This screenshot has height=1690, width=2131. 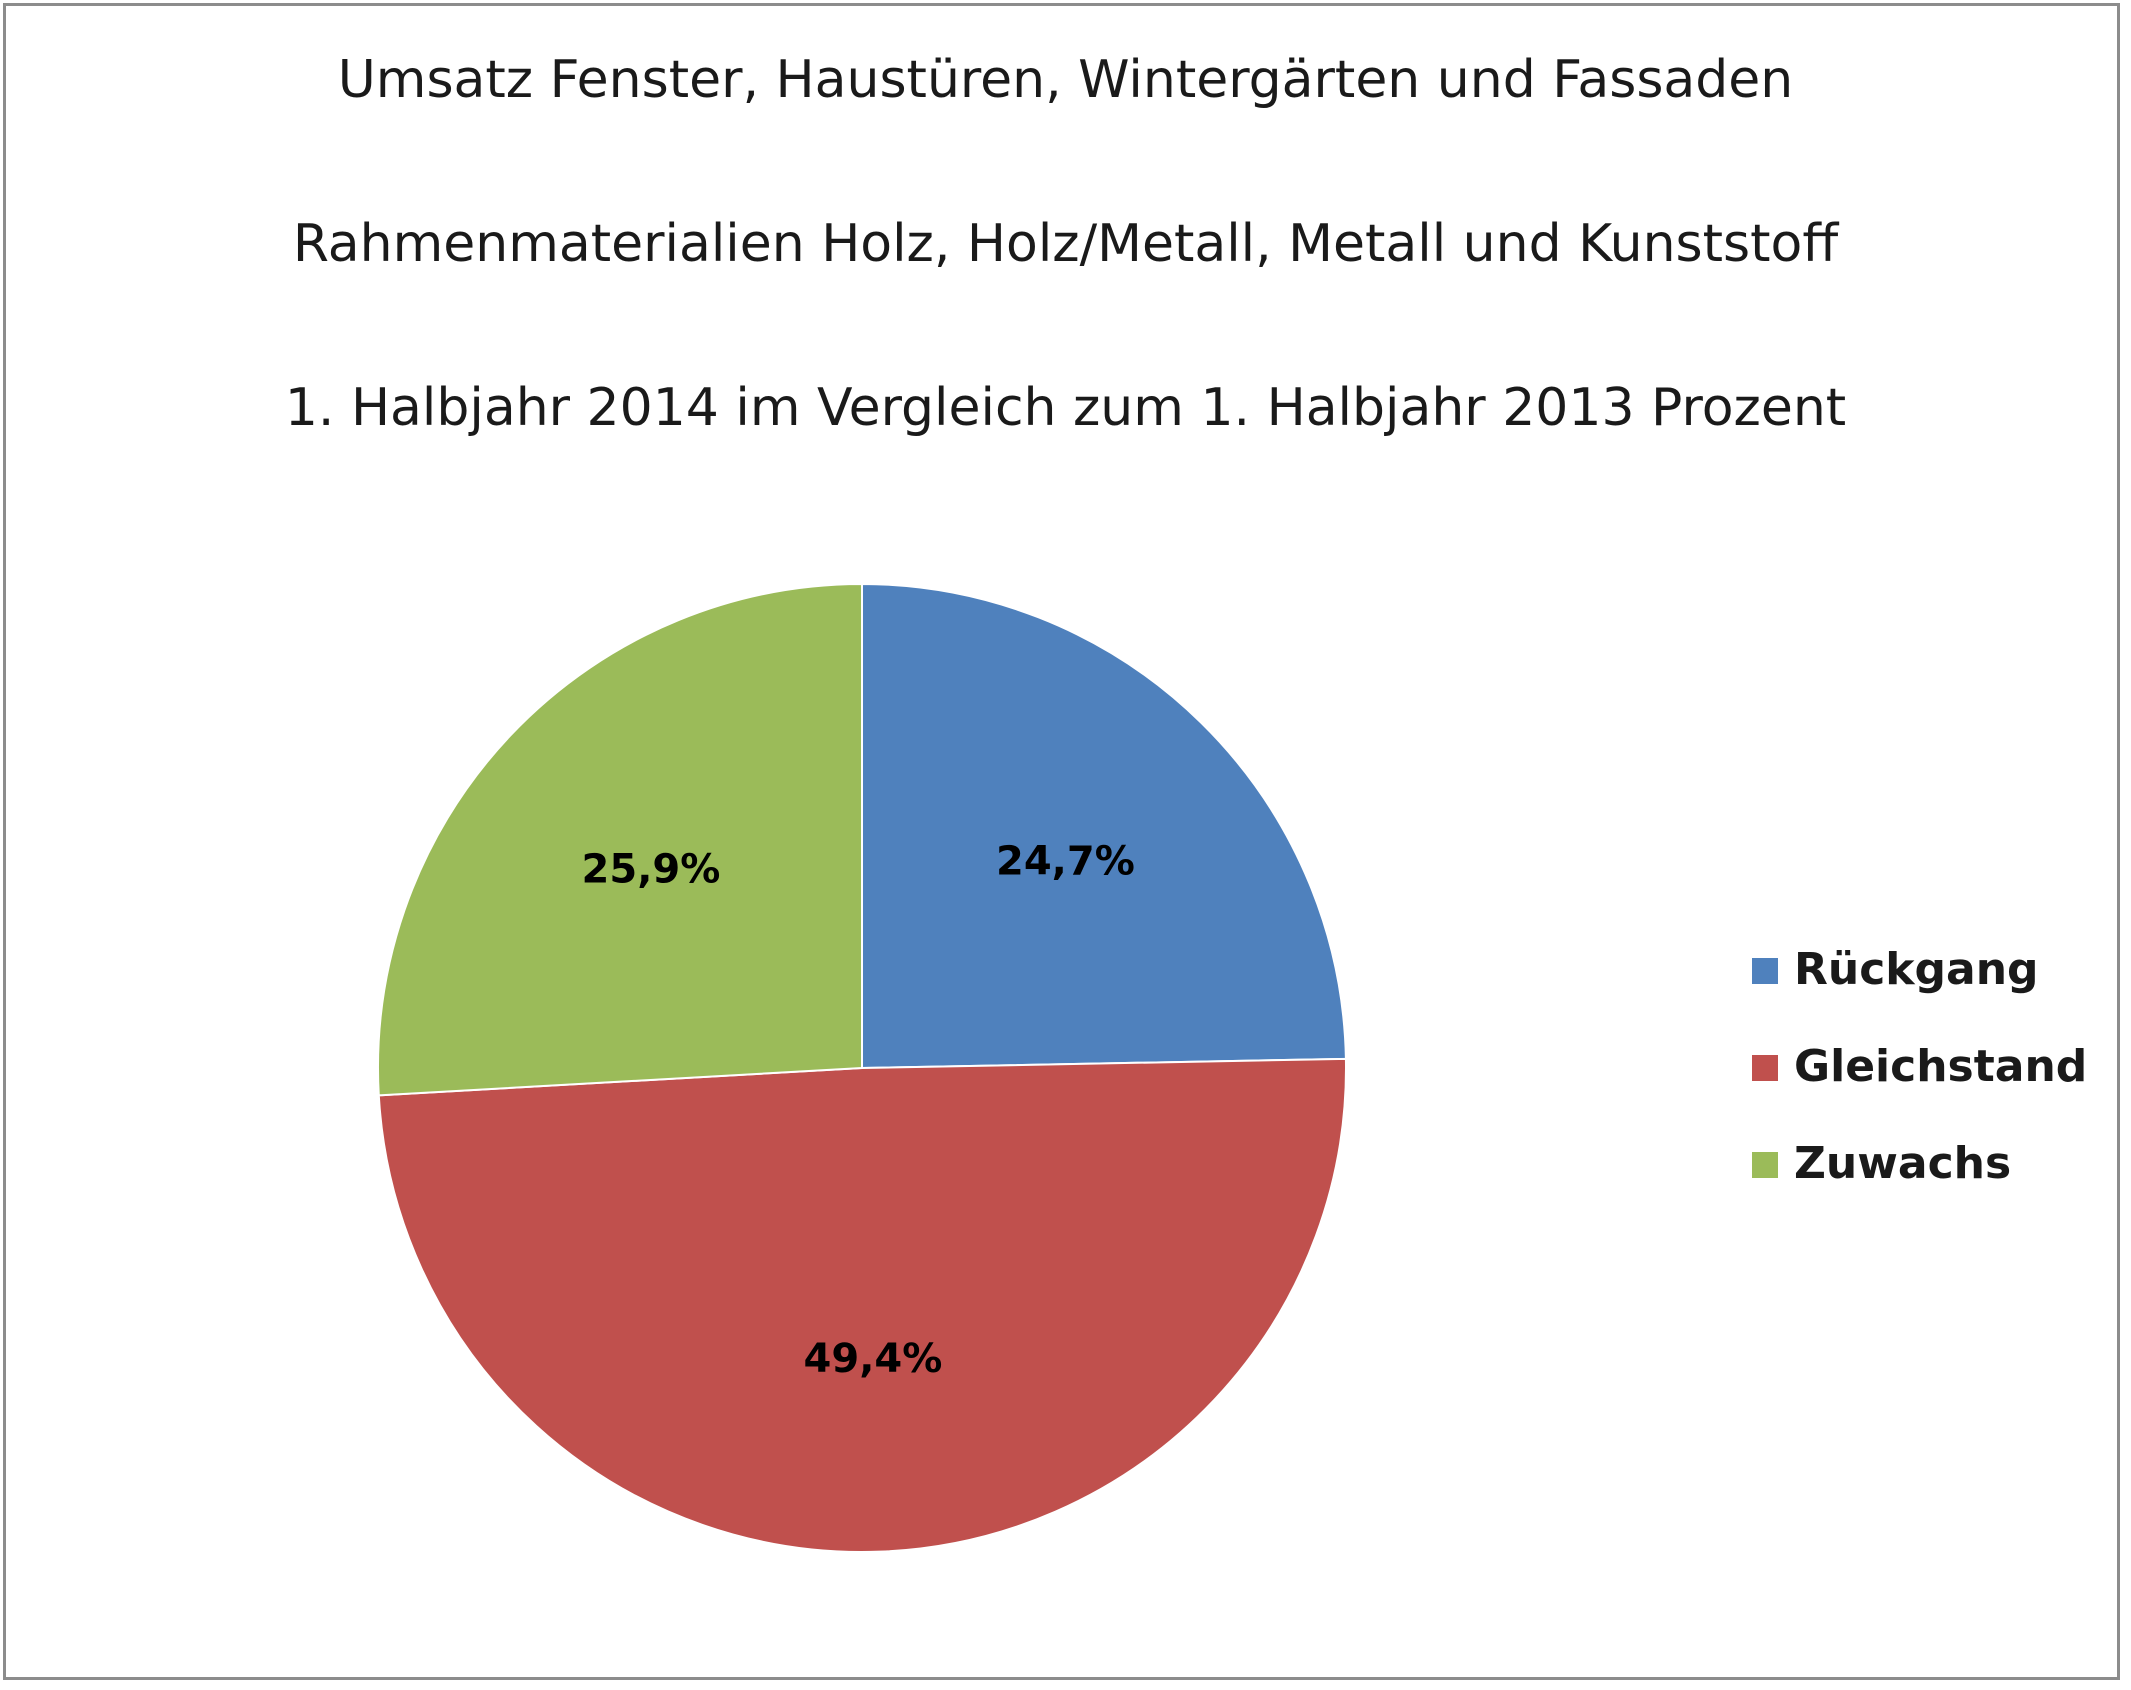 What do you see at coordinates (651, 870) in the screenshot?
I see `data-label-zuwachs: 25,9%` at bounding box center [651, 870].